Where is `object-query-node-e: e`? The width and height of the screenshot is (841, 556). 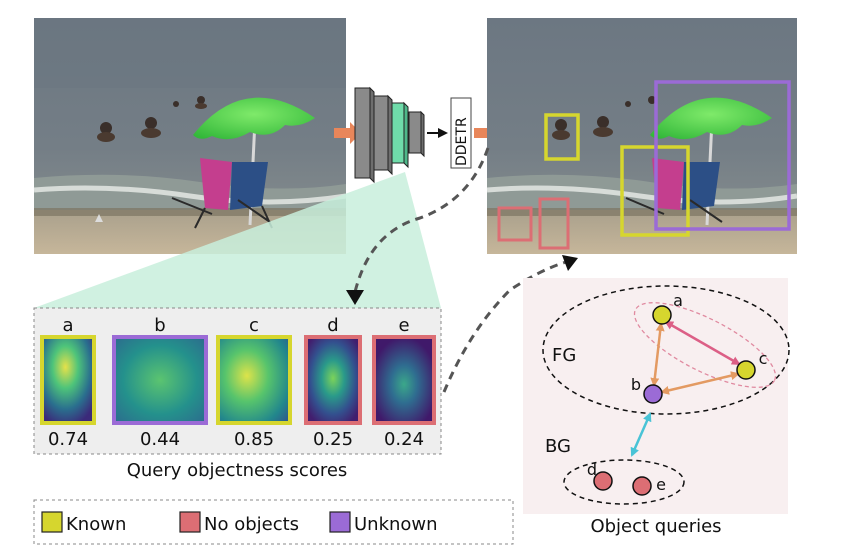
object-query-node-e: e is located at coordinates (649, 485).